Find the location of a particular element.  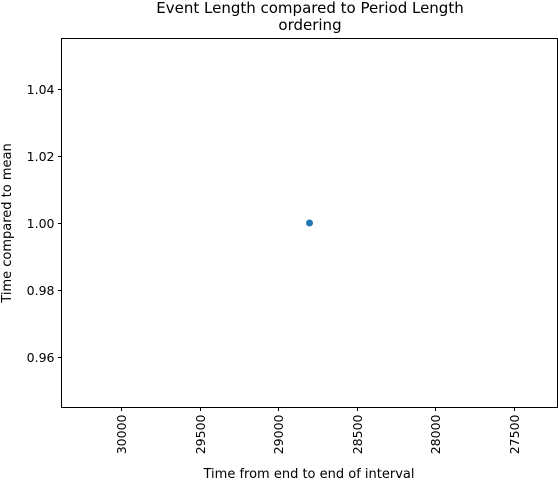

chart-title-line-2: ordering is located at coordinates (309, 25).